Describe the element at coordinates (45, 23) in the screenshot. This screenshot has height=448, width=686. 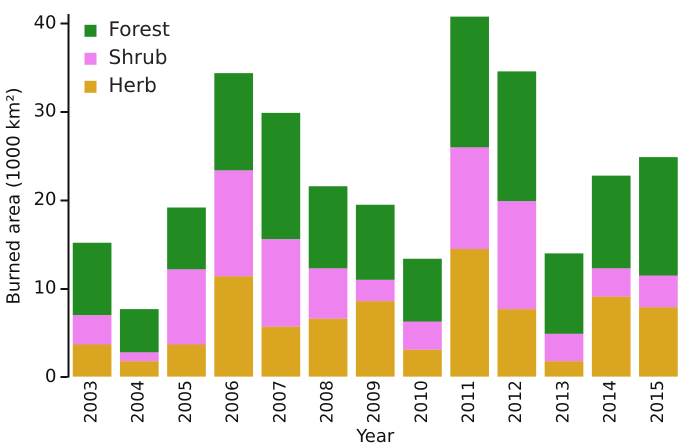
I see `y-tick-label: 40` at that location.